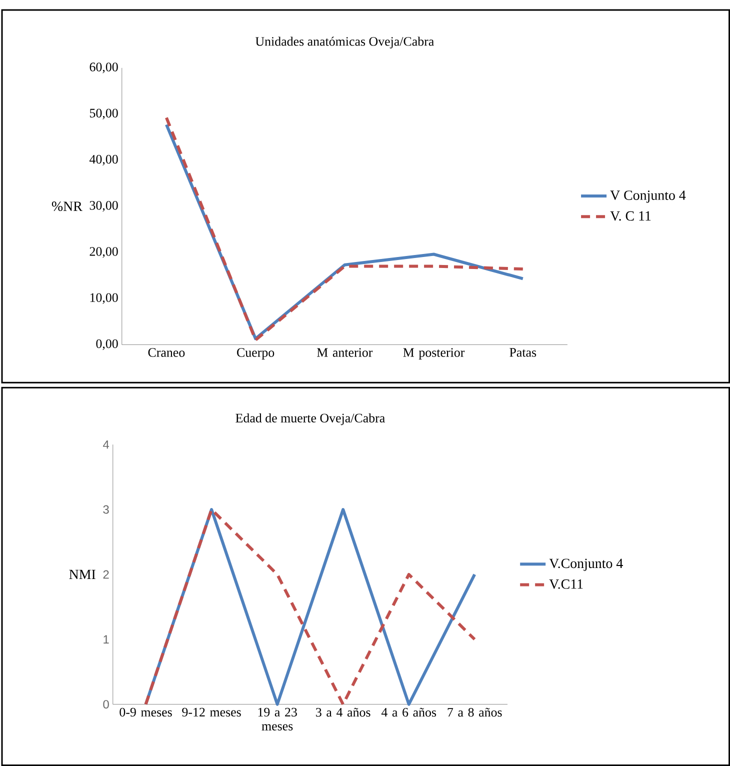 This screenshot has width=730, height=766. What do you see at coordinates (104, 114) in the screenshot?
I see `y-tick-label: 50,00` at bounding box center [104, 114].